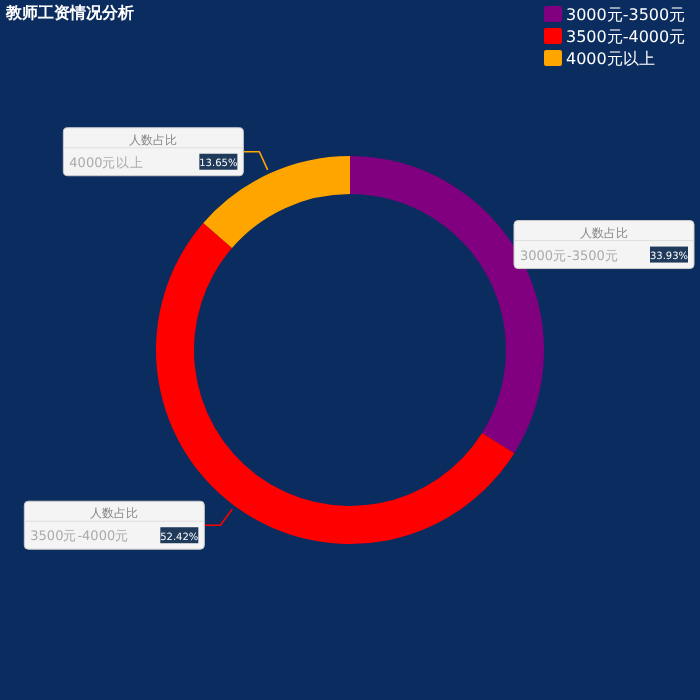  What do you see at coordinates (69, 13) in the screenshot?
I see `chart-title: 教师工资情况分析` at bounding box center [69, 13].